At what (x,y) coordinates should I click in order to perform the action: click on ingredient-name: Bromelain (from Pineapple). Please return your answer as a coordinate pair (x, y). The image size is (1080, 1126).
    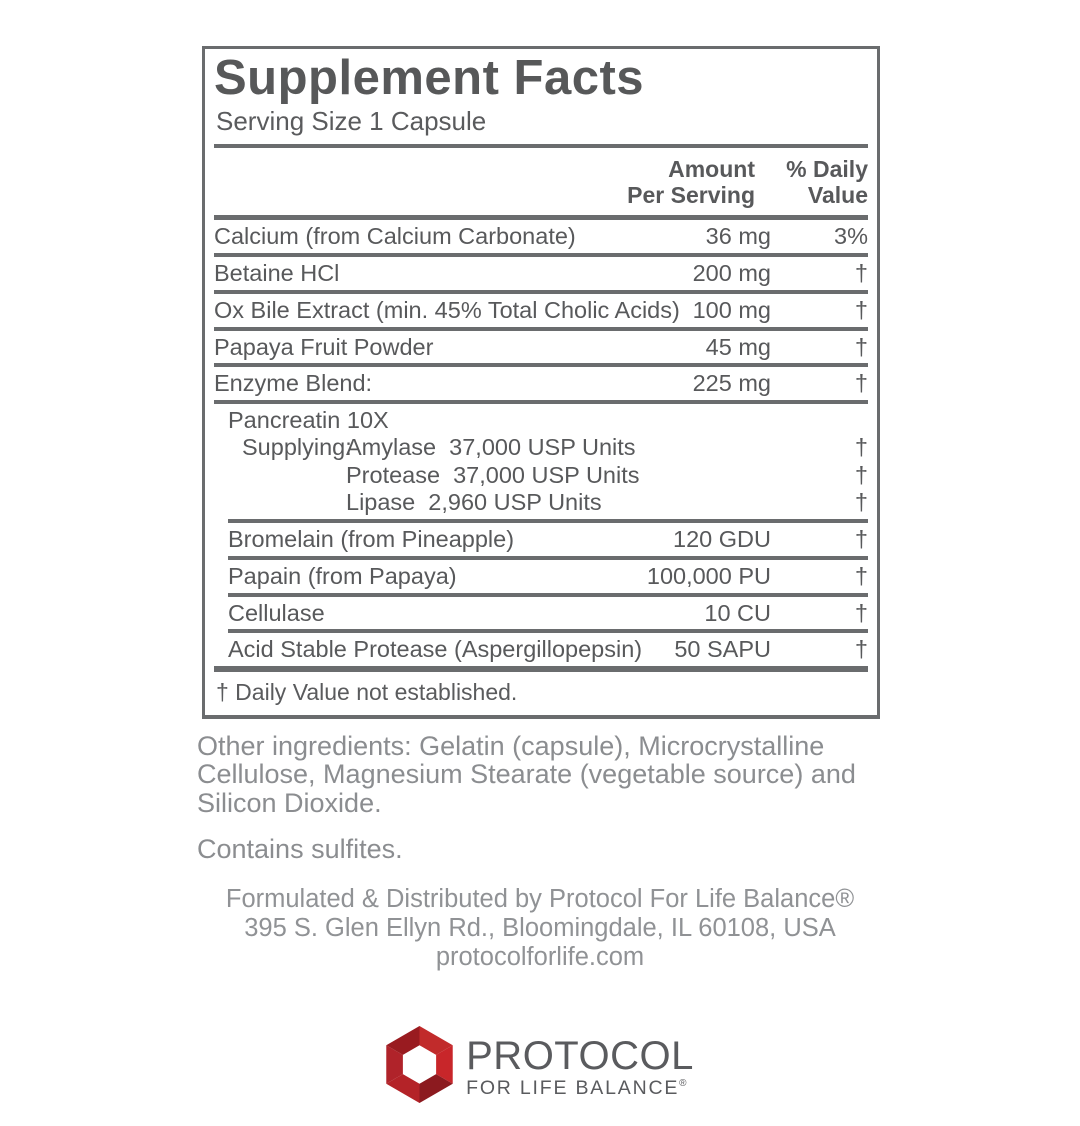
    Looking at the image, I should click on (371, 539).